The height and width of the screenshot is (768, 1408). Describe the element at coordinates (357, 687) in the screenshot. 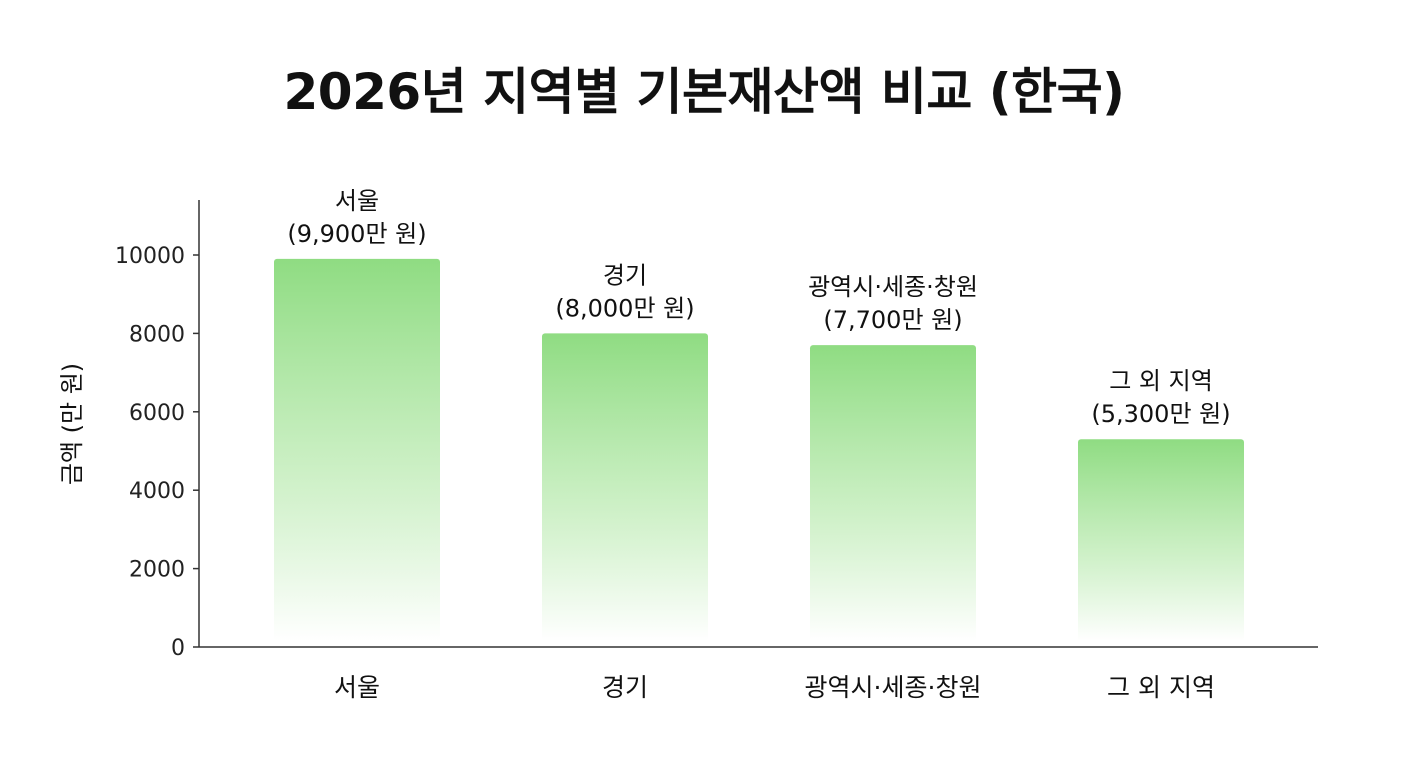

I see `x-tick-label: 서울` at that location.